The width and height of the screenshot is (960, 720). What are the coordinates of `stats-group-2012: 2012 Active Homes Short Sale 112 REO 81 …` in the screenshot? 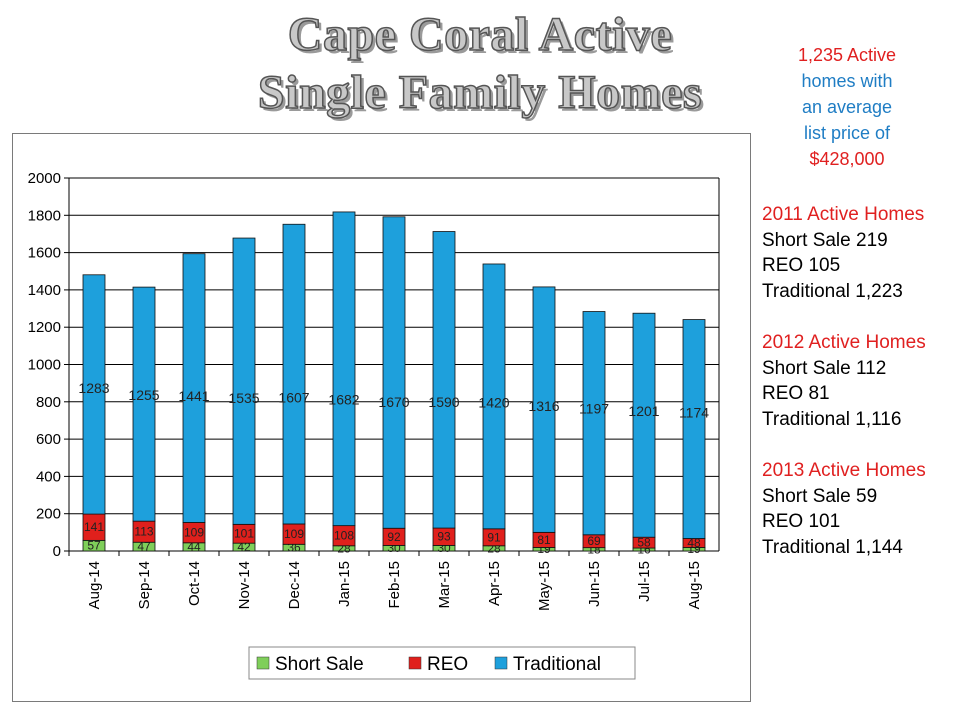 It's located at (857, 381).